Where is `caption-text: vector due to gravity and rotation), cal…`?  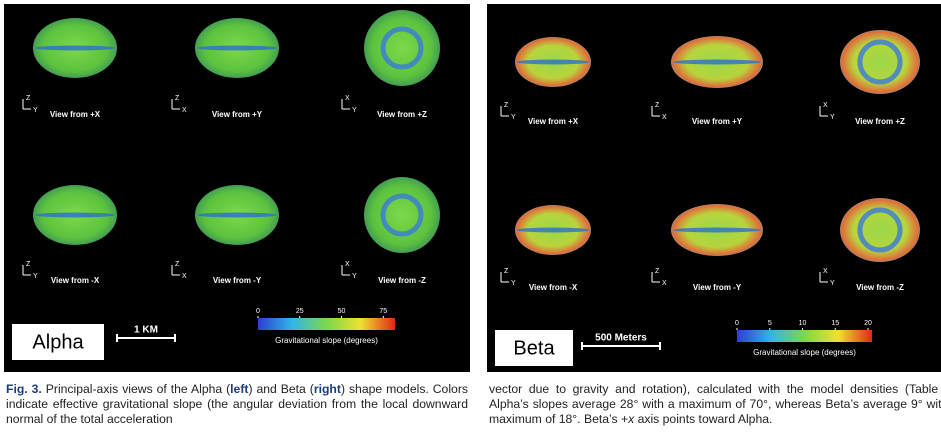
caption-text: vector due to gravity and rotation), cal… is located at coordinates (715, 404).